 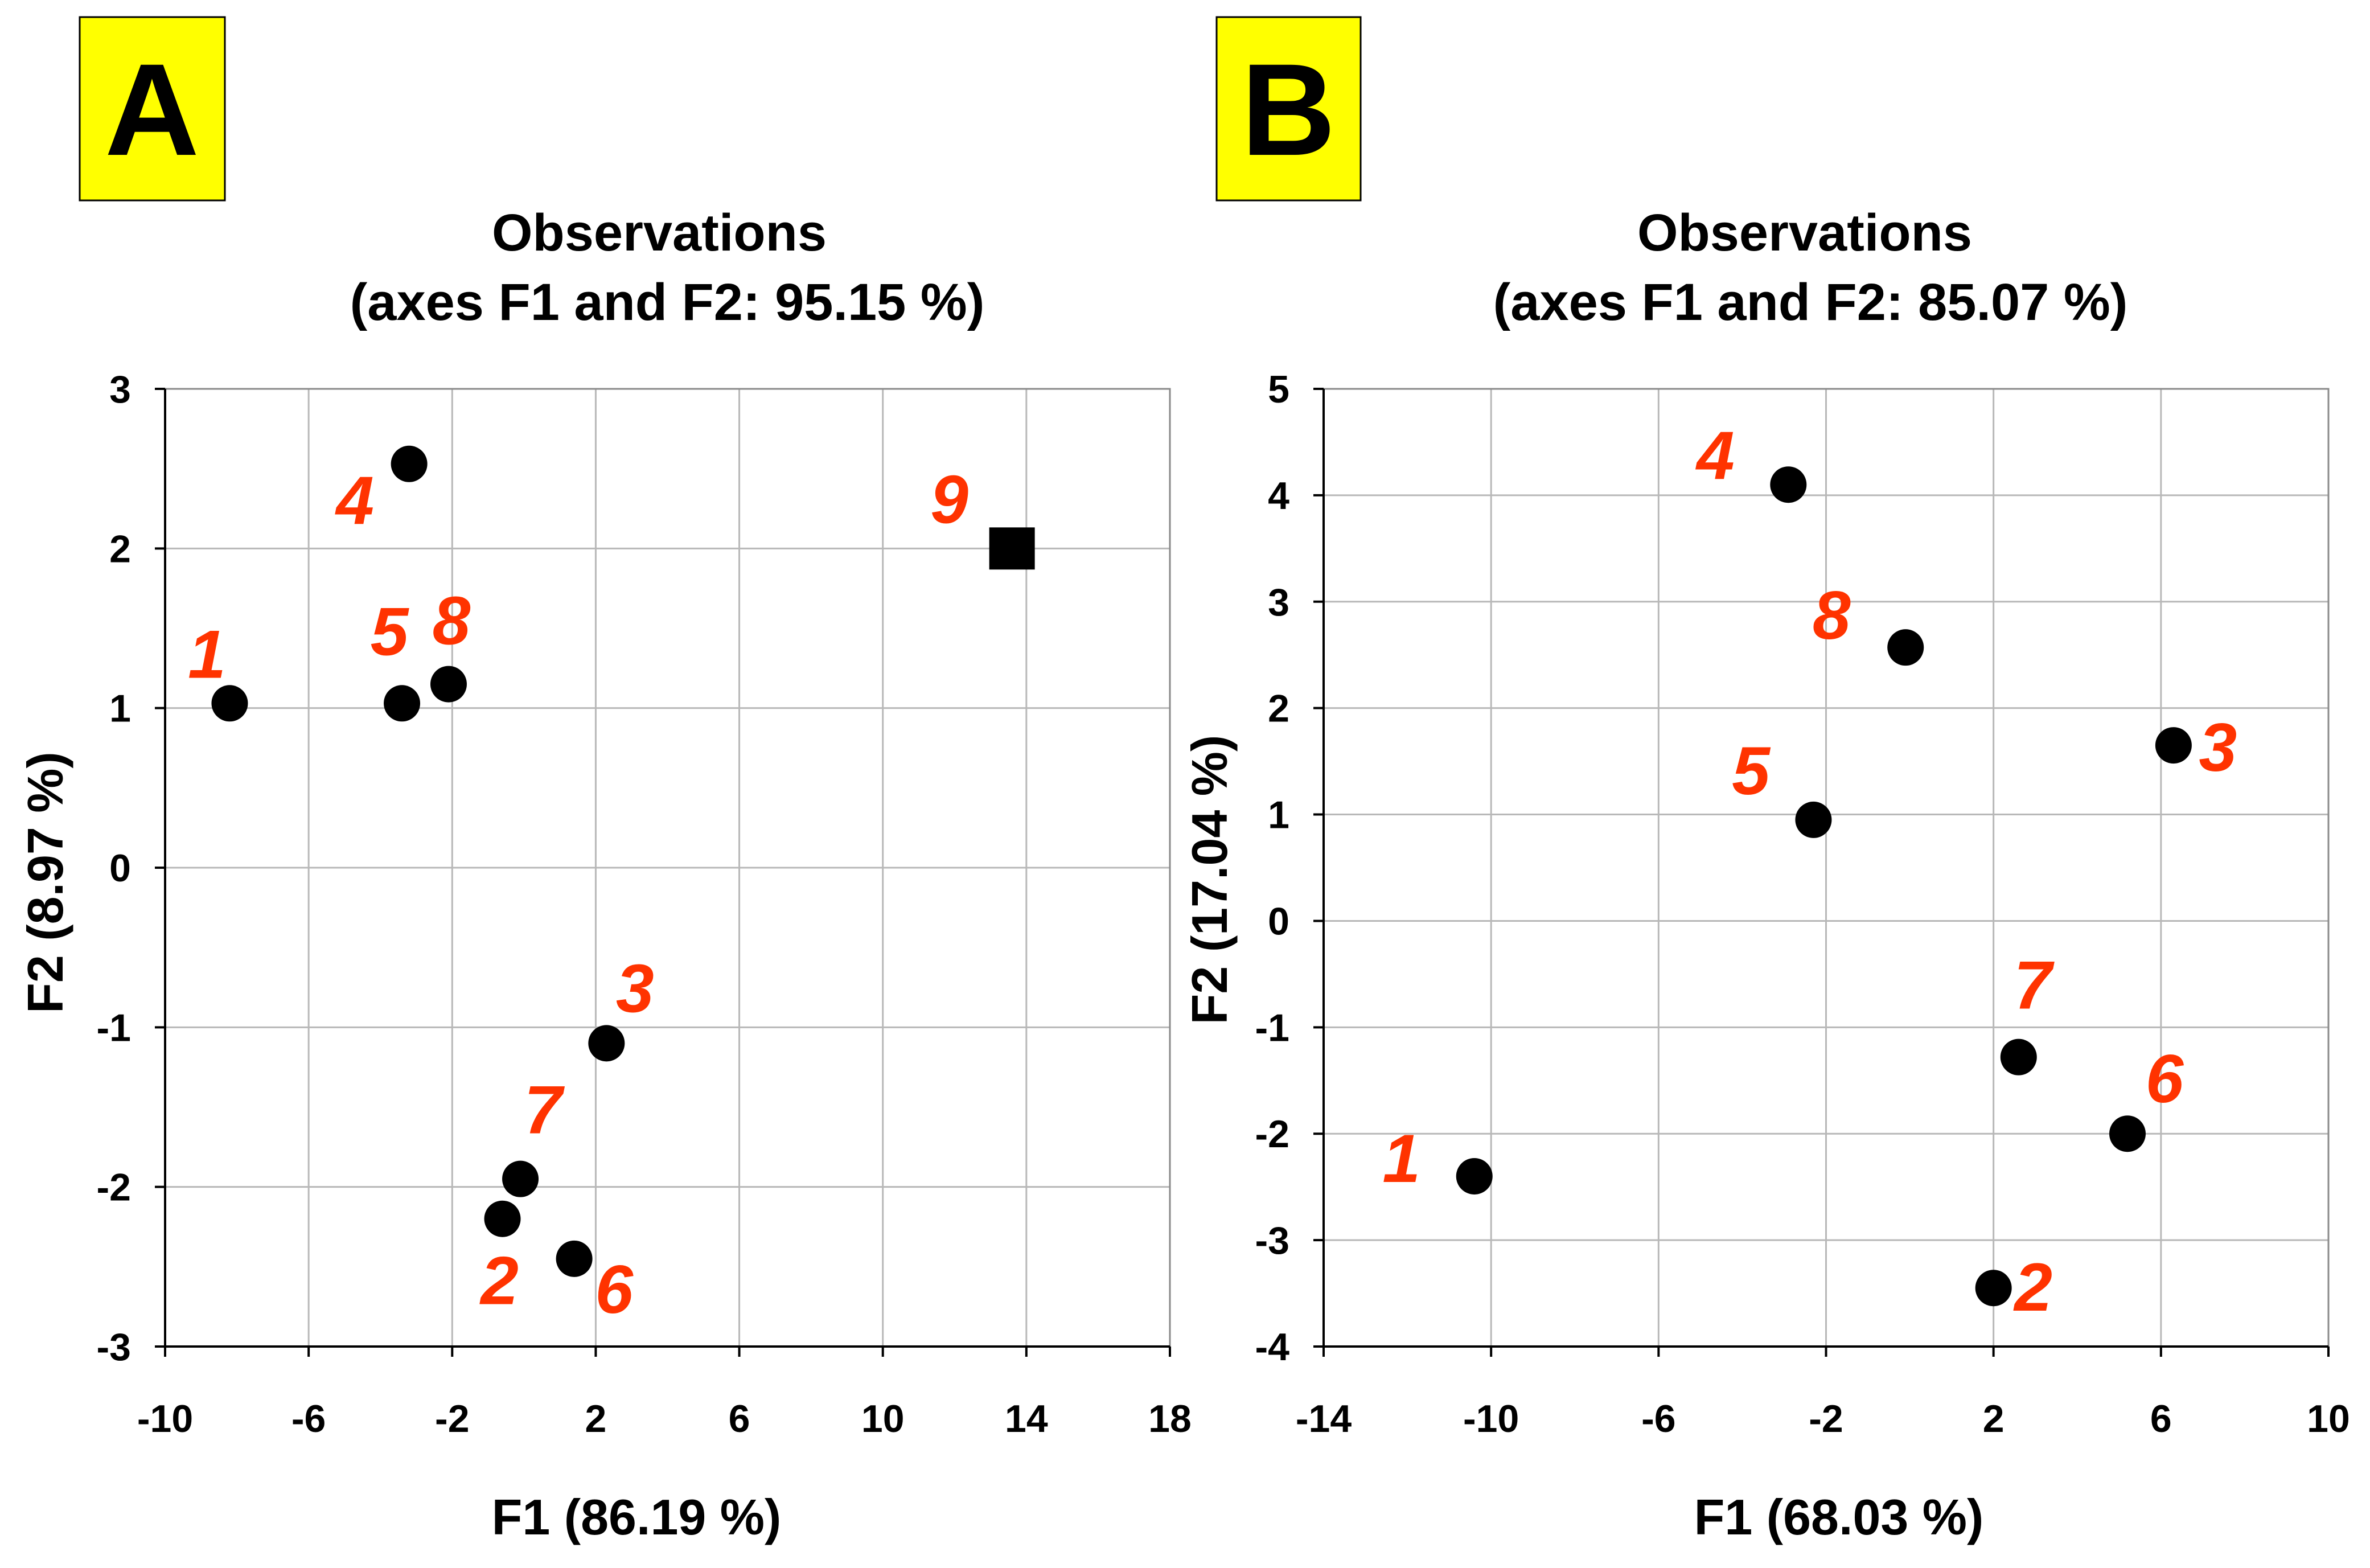 What do you see at coordinates (120, 868) in the screenshot?
I see `panel-a-y-tick-label: 0` at bounding box center [120, 868].